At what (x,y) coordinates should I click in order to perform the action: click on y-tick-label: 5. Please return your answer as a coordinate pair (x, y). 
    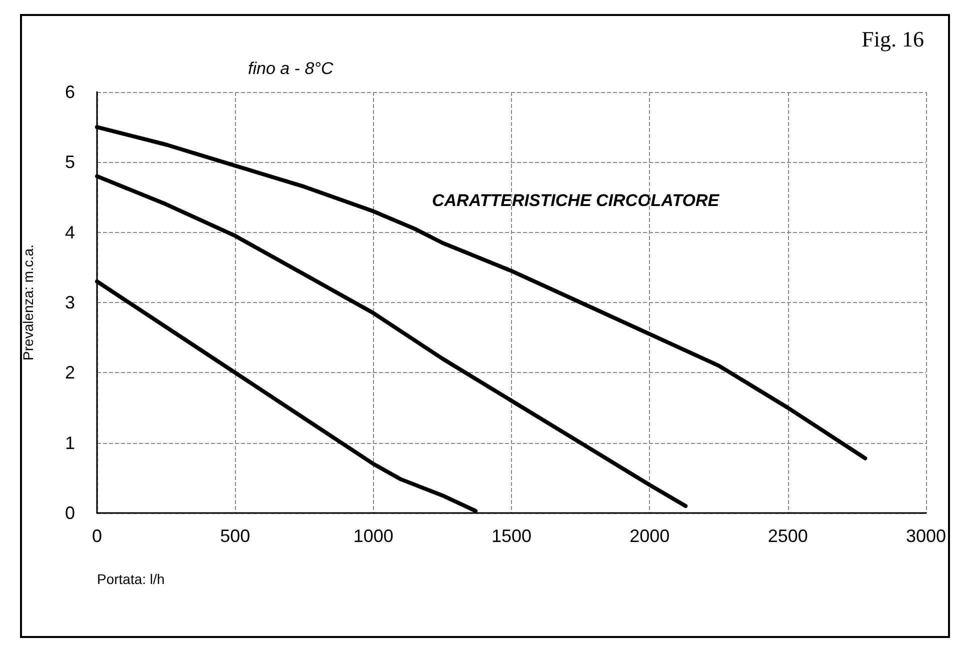
    Looking at the image, I should click on (69, 162).